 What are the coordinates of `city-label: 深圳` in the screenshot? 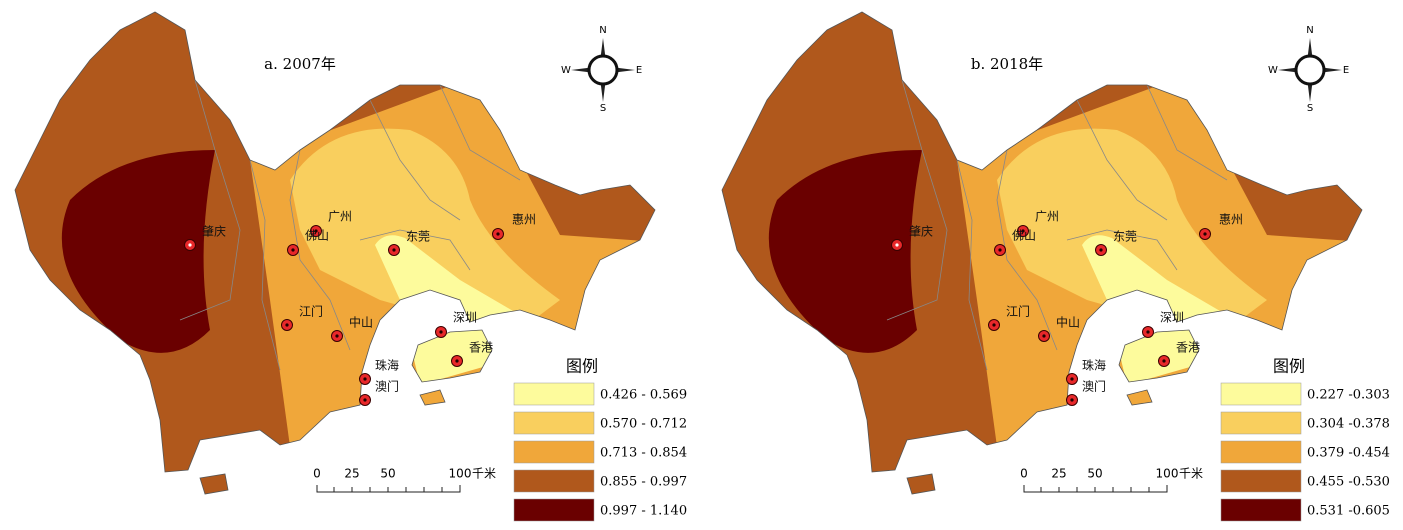 It's located at (1172, 318).